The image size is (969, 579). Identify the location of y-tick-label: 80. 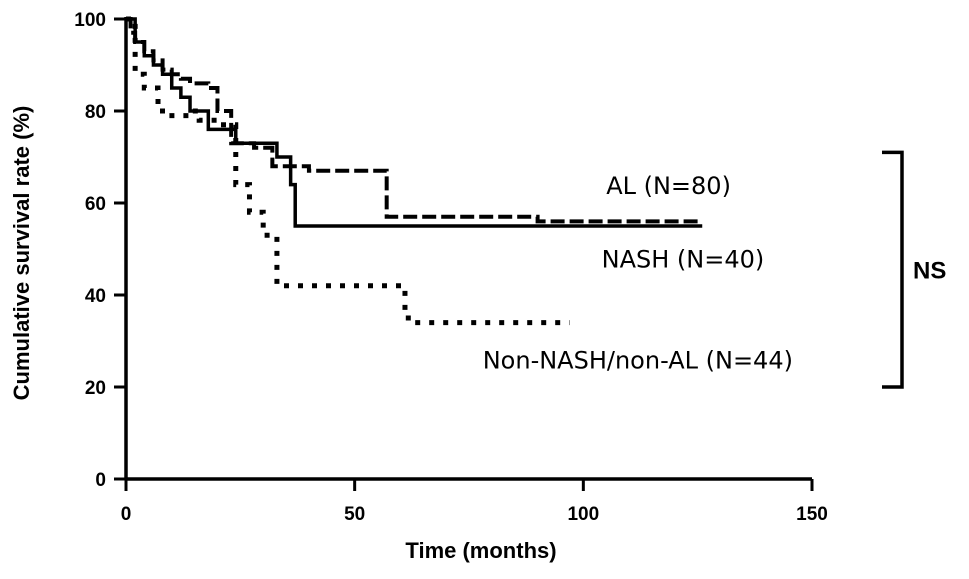
(95, 112).